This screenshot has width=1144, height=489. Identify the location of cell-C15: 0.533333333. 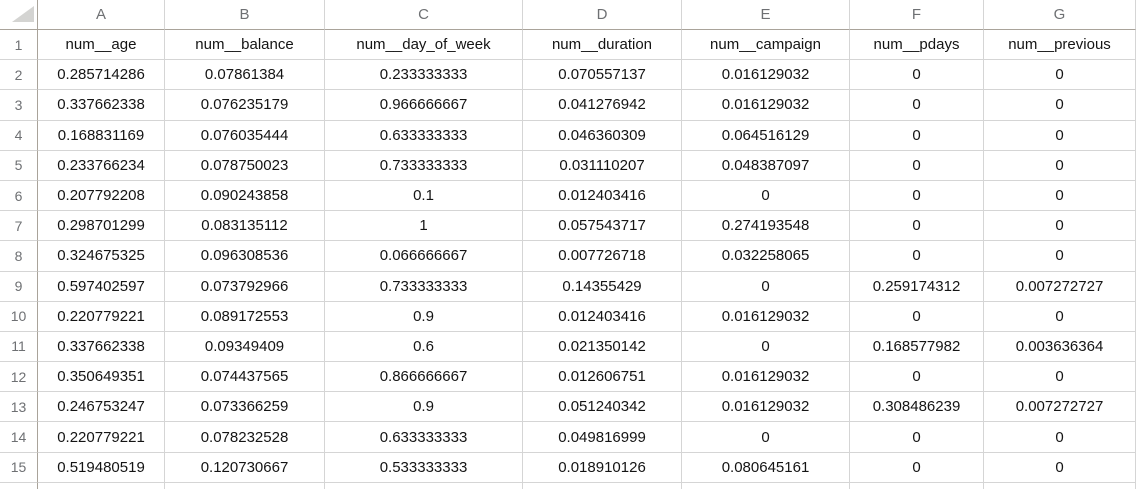
(424, 467).